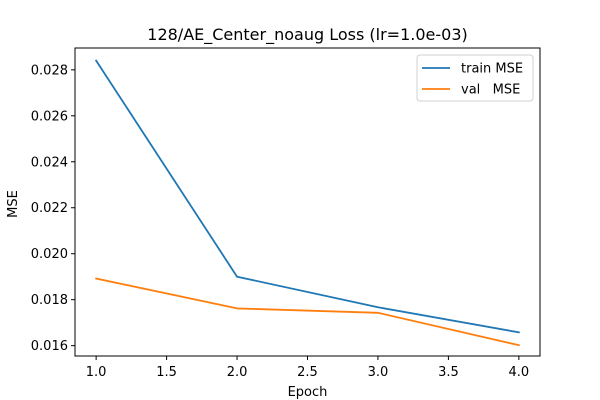 The width and height of the screenshot is (600, 400). Describe the element at coordinates (96, 372) in the screenshot. I see `x-tick-label: 1.0` at that location.